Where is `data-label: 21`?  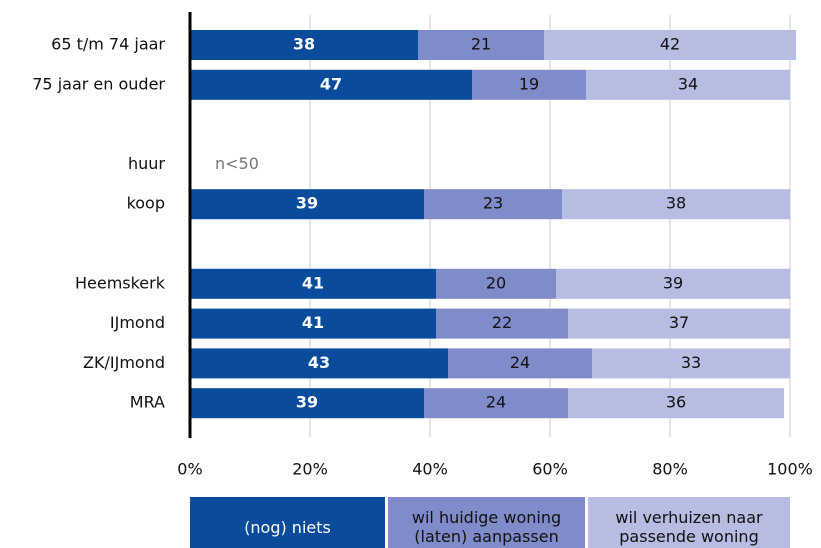
data-label: 21 is located at coordinates (481, 44).